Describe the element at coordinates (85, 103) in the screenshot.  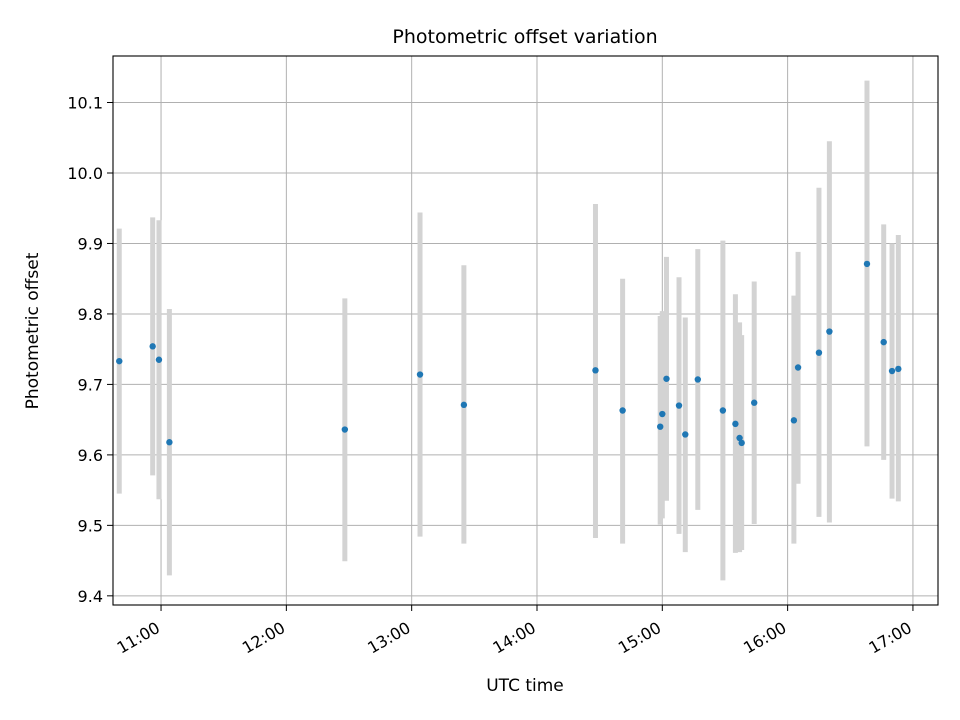
I see `y-tick-label: 10.1` at that location.